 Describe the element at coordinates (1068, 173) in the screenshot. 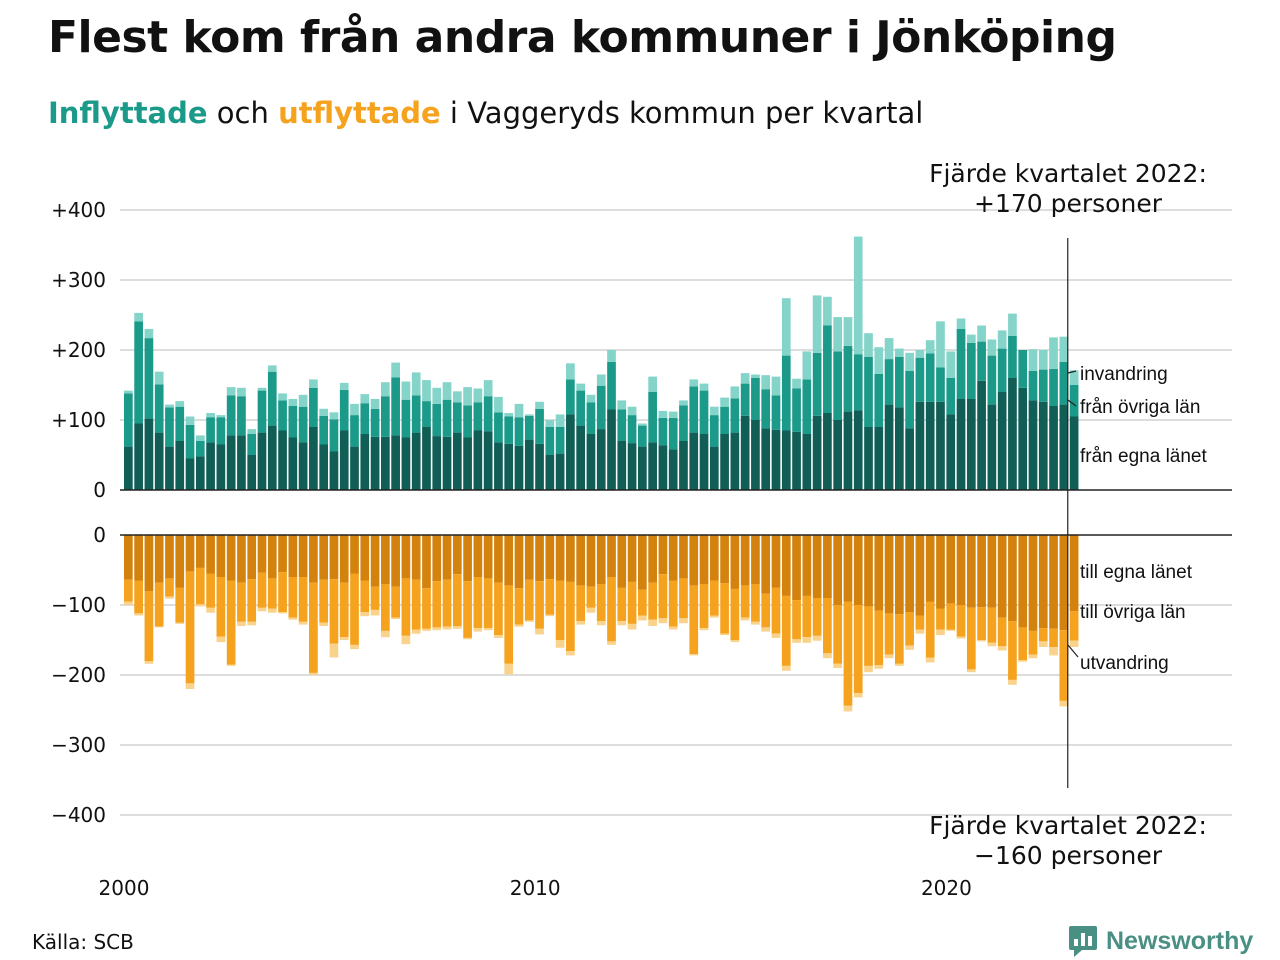

I see `callout-top-line1: Fjärde kvartalet 2022:` at that location.